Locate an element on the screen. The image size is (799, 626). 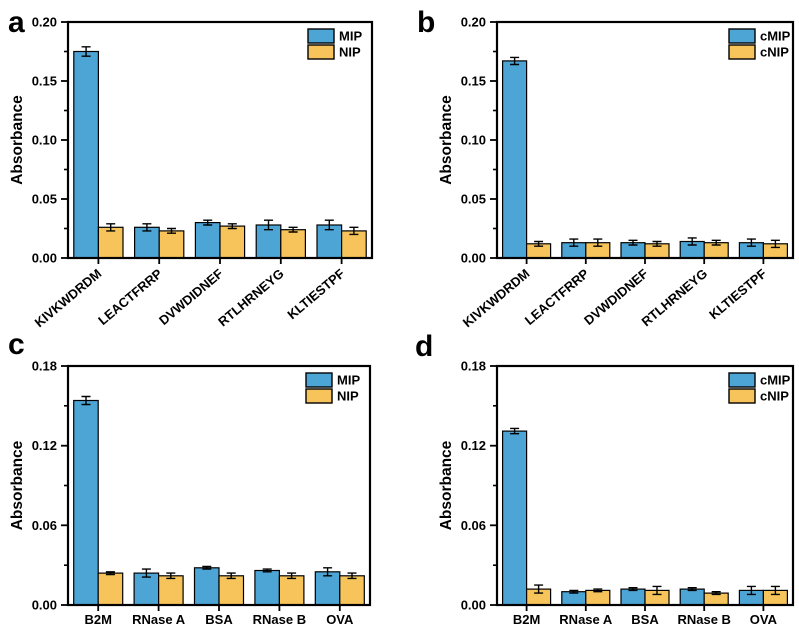
error-bar-NIP-DVWDIDNEF is located at coordinates (232, 226).